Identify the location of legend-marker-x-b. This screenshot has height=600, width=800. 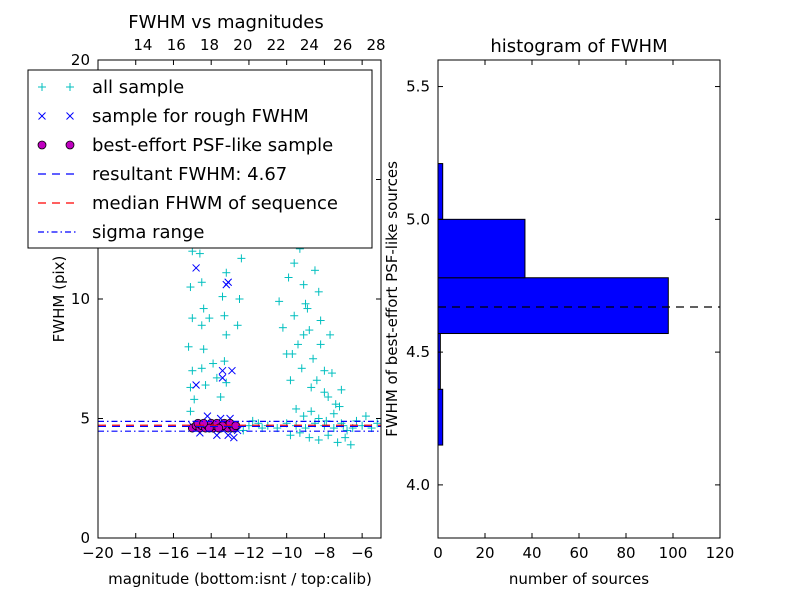
(42, 116).